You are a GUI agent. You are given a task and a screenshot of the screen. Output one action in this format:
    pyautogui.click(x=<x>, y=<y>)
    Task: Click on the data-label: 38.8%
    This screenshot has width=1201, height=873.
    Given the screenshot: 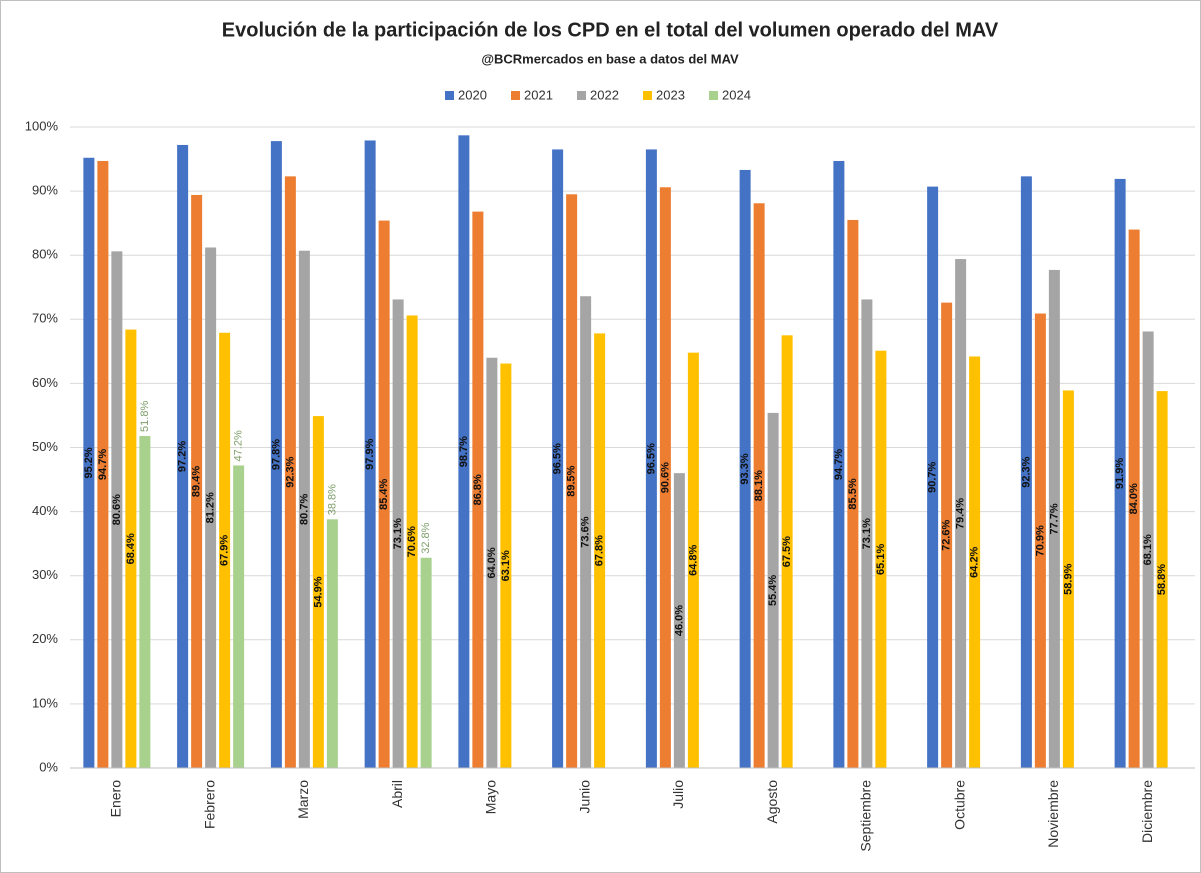 What is the action you would take?
    pyautogui.click(x=332, y=499)
    